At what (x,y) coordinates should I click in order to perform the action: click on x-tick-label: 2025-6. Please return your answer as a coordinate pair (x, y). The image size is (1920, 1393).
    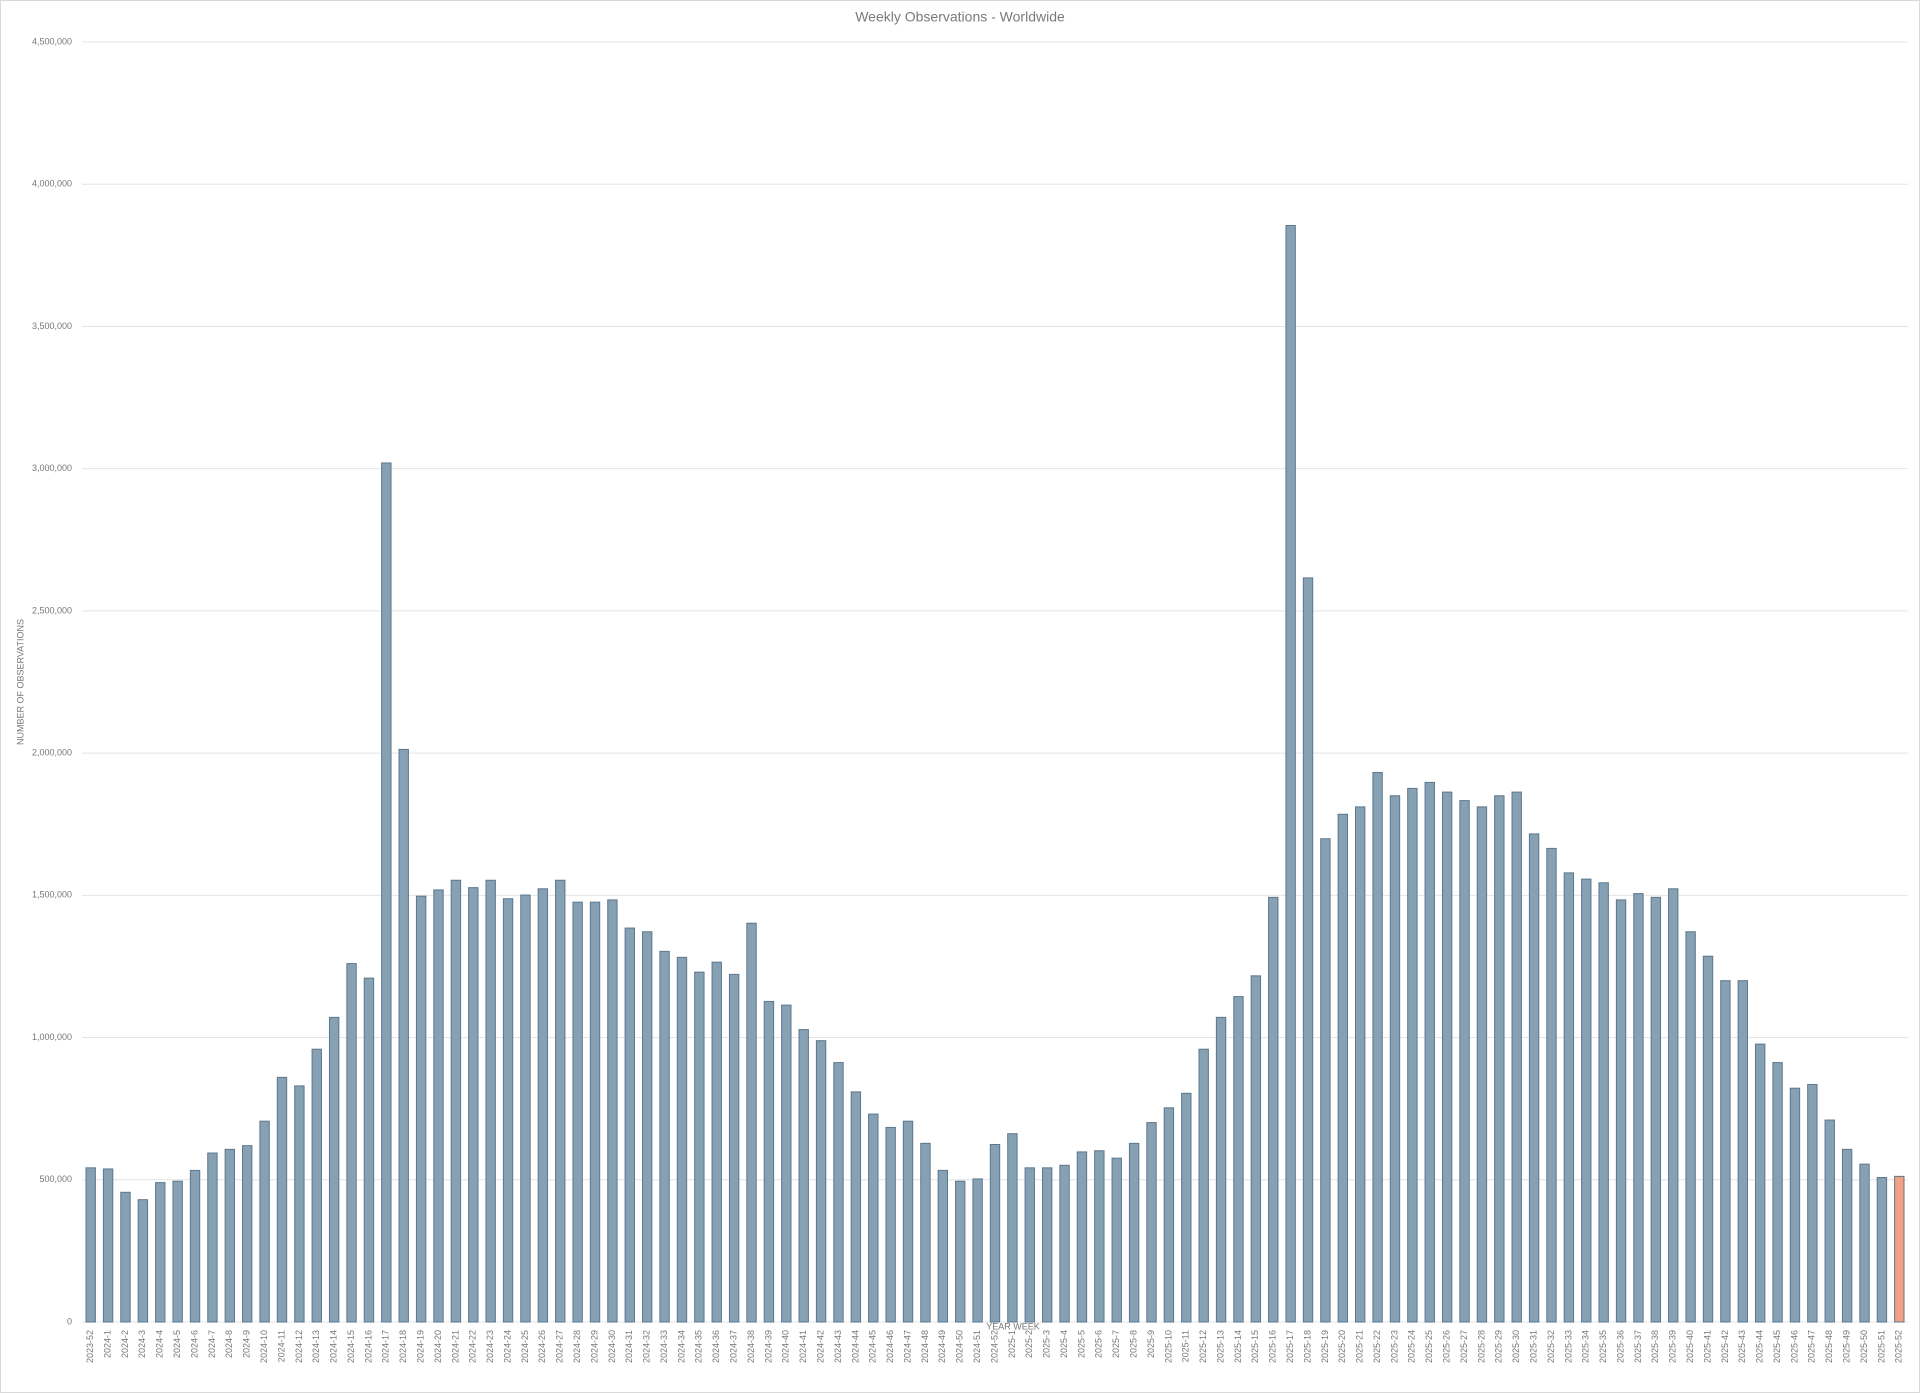
    Looking at the image, I should click on (1099, 1344).